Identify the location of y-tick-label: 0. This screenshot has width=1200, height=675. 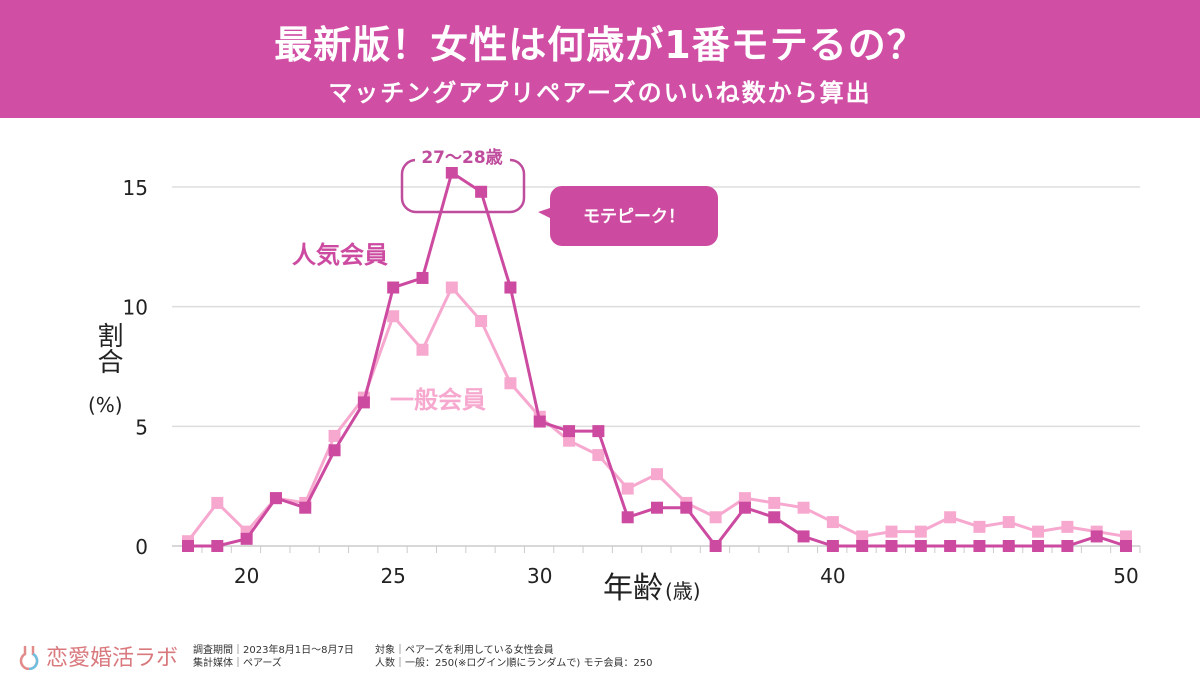
(141, 547).